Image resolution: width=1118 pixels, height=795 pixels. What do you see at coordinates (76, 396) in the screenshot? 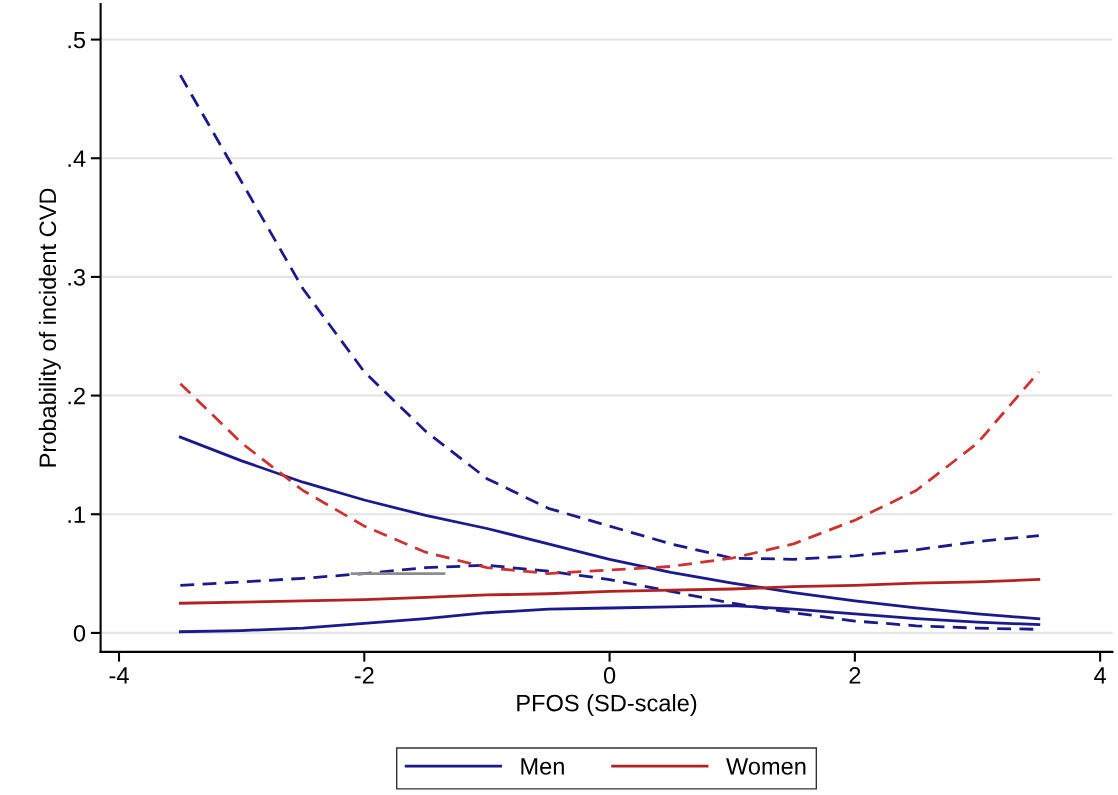
I see `y-tick-label: .2` at bounding box center [76, 396].